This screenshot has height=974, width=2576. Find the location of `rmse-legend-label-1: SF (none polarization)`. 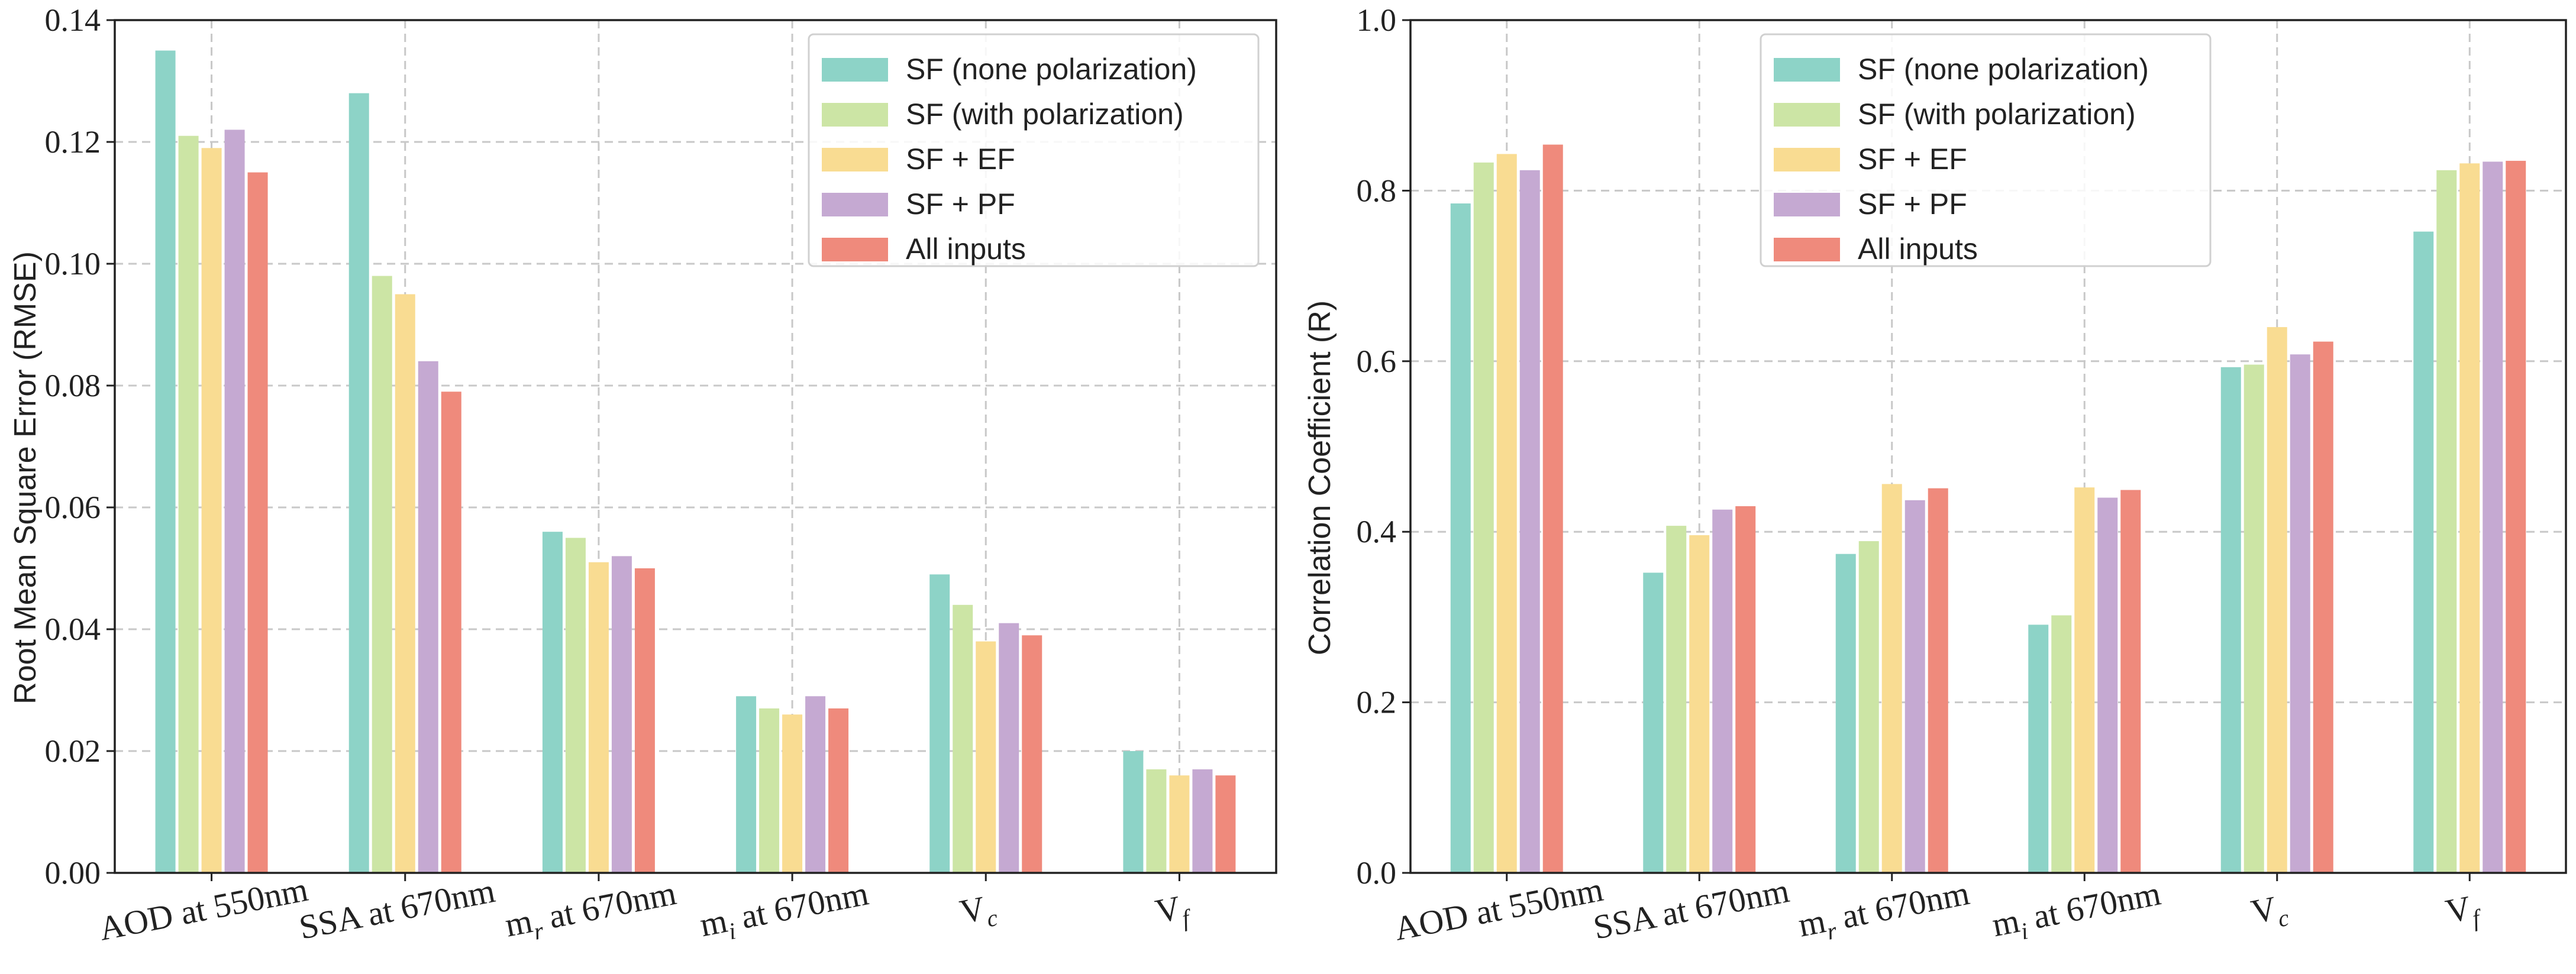

rmse-legend-label-1: SF (none polarization) is located at coordinates (1051, 69).